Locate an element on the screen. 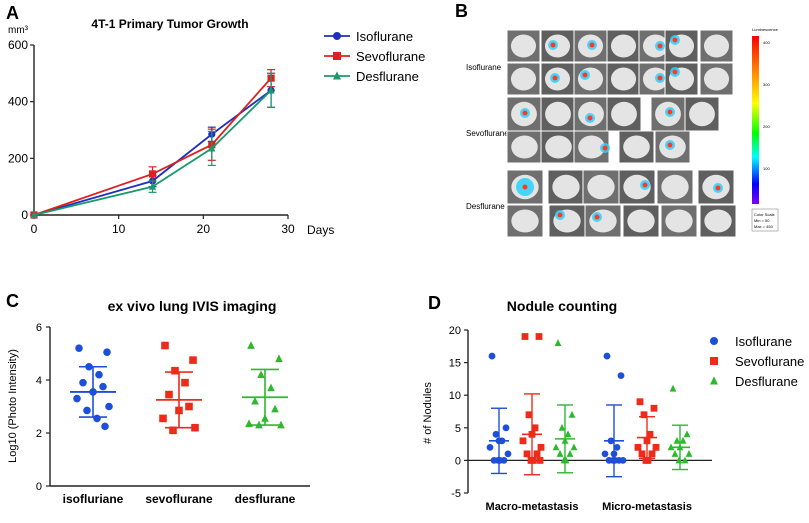  series-line-desflurane is located at coordinates (152, 152).